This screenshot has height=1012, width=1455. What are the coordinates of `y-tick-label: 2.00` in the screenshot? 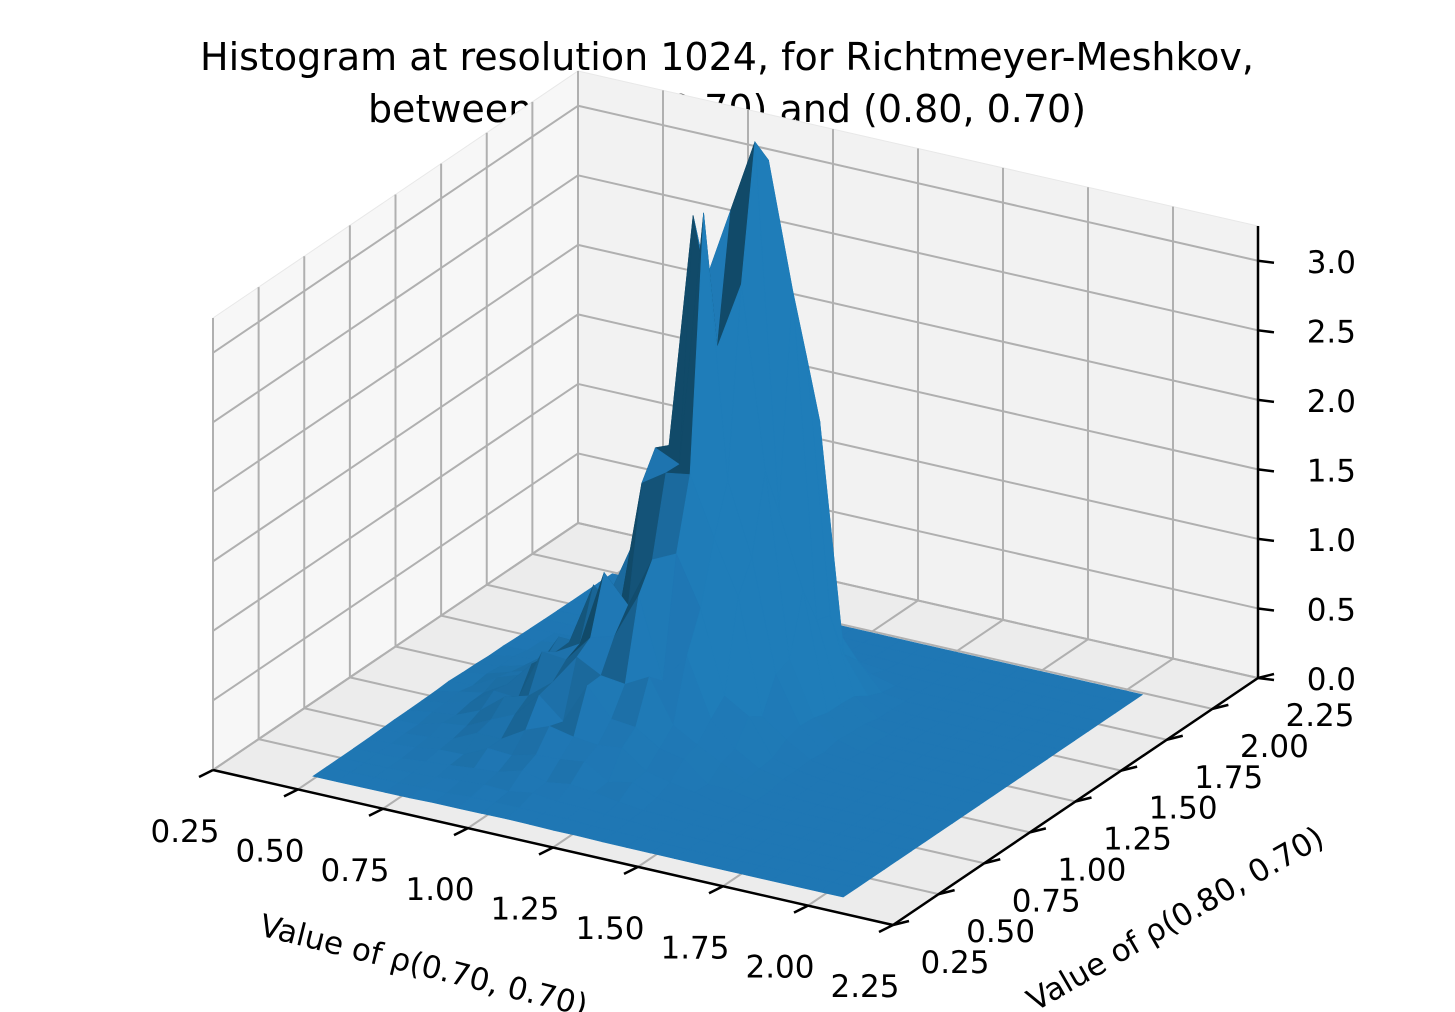 It's located at (1274, 747).